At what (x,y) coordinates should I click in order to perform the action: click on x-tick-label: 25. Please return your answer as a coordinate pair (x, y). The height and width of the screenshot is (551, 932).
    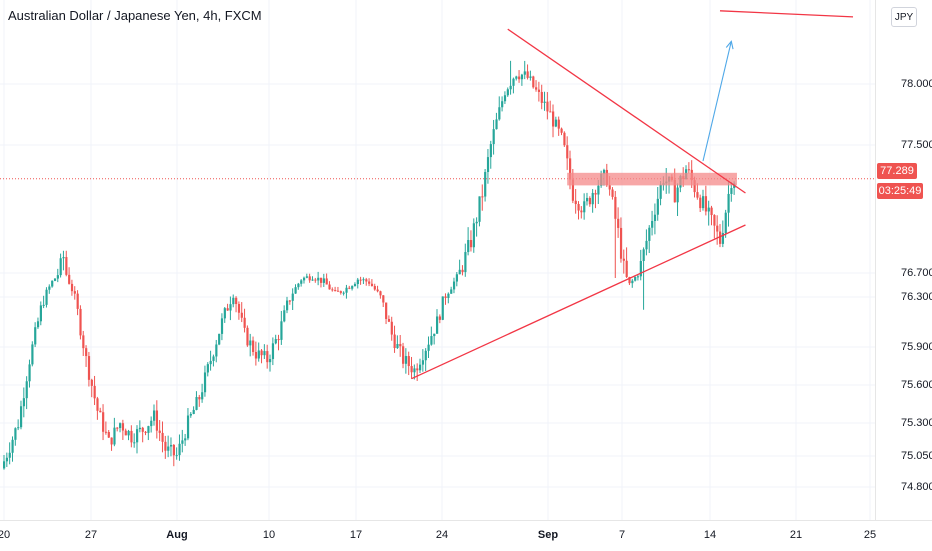
    Looking at the image, I should click on (870, 535).